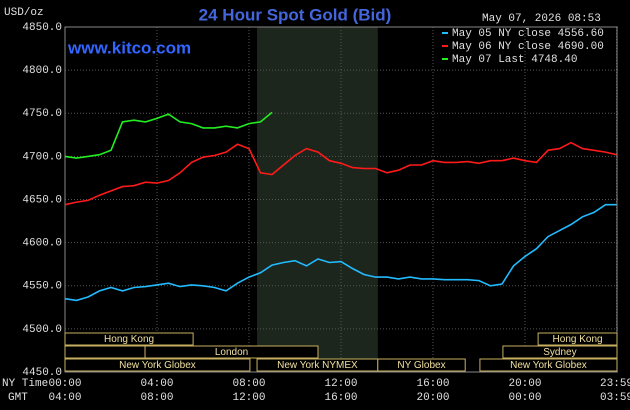  I want to click on x-tick-label-gmt: 04:00, so click(64, 398).